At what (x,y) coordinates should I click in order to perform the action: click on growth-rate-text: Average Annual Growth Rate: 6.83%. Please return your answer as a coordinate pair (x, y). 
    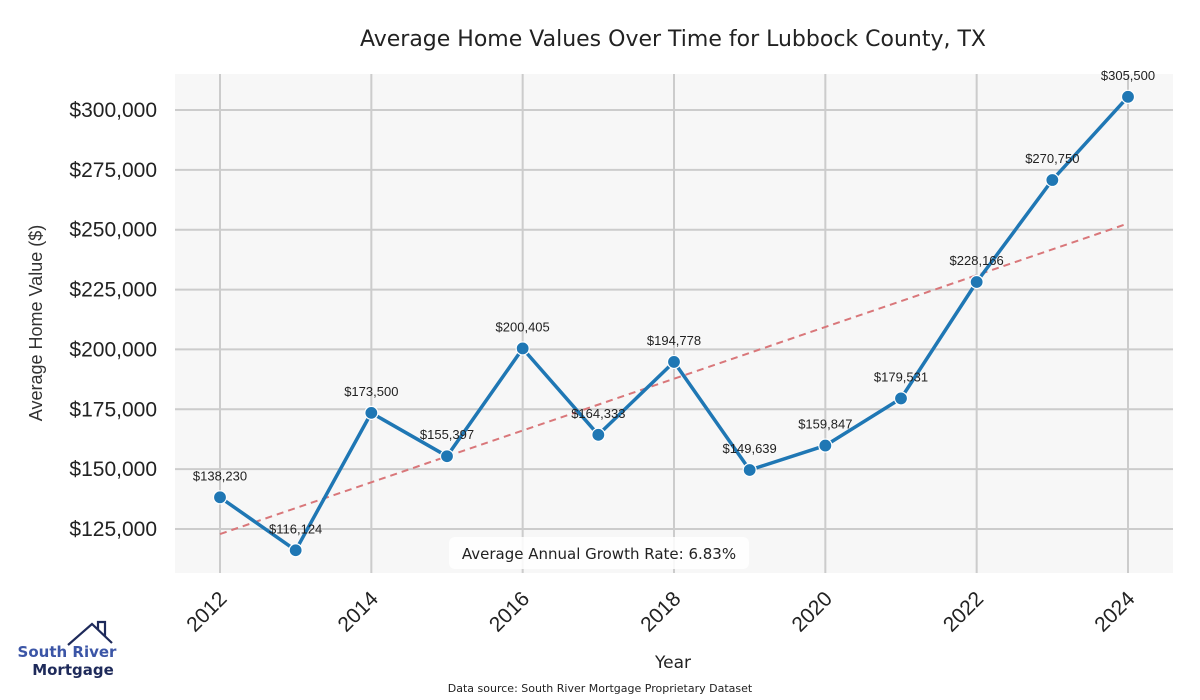
    Looking at the image, I should click on (599, 554).